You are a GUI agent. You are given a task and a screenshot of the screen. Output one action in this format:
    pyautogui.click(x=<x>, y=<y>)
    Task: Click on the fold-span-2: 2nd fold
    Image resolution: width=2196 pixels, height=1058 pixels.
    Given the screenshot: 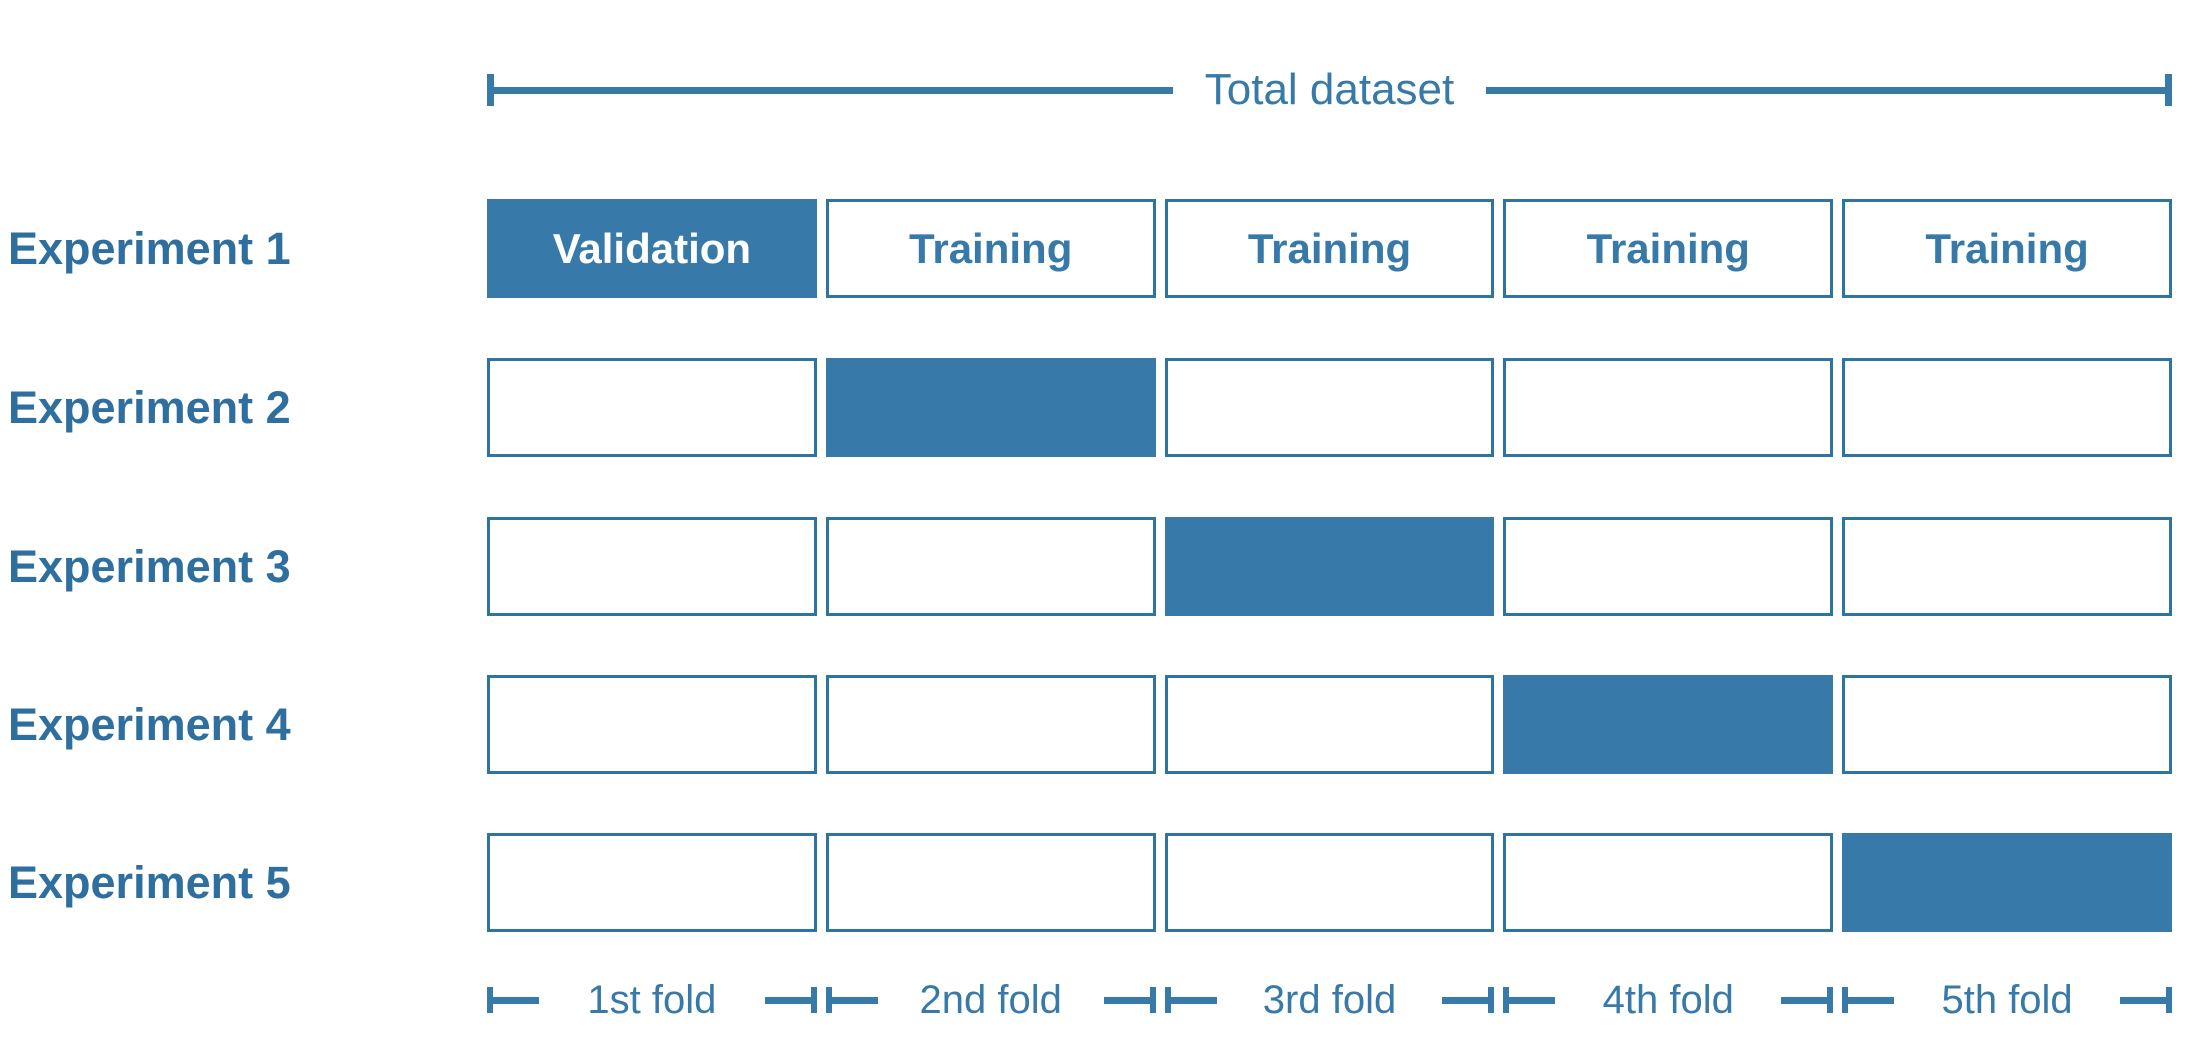 What is the action you would take?
    pyautogui.click(x=990, y=1000)
    